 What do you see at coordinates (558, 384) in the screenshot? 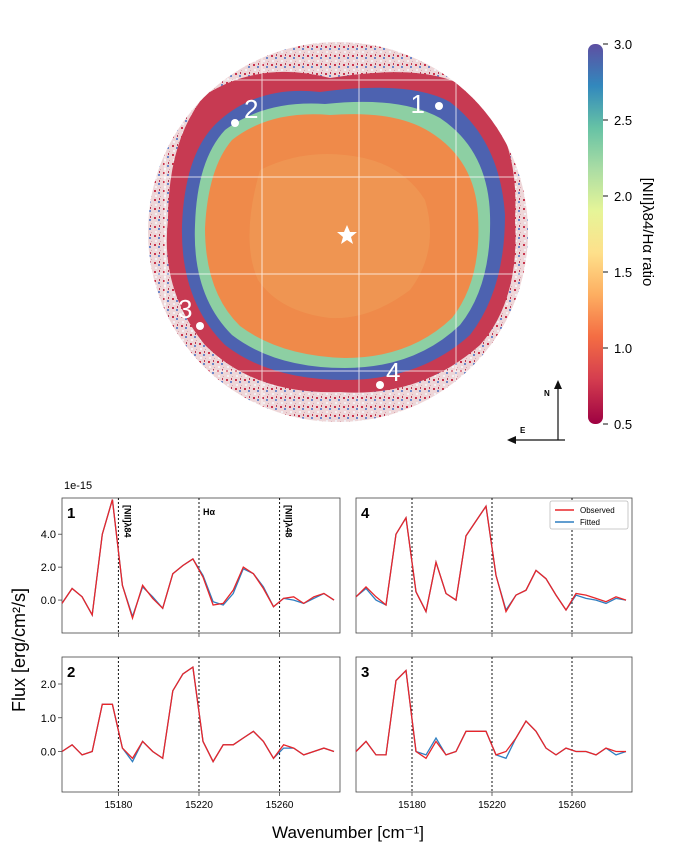
I see `north-arrow-icon` at bounding box center [558, 384].